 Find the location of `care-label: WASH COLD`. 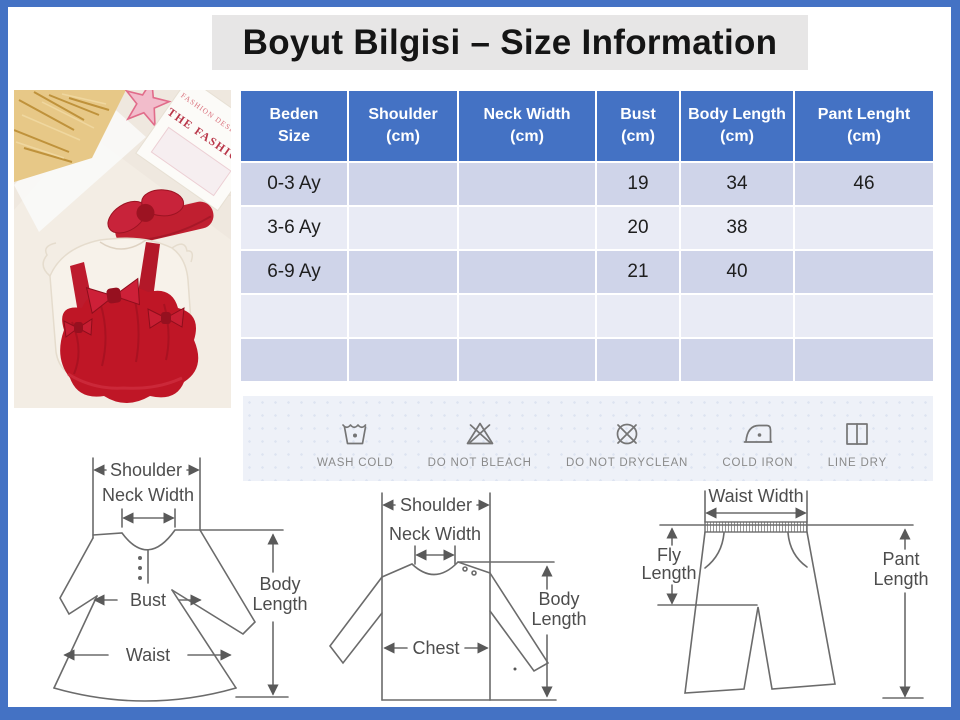

care-label: WASH COLD is located at coordinates (355, 463).